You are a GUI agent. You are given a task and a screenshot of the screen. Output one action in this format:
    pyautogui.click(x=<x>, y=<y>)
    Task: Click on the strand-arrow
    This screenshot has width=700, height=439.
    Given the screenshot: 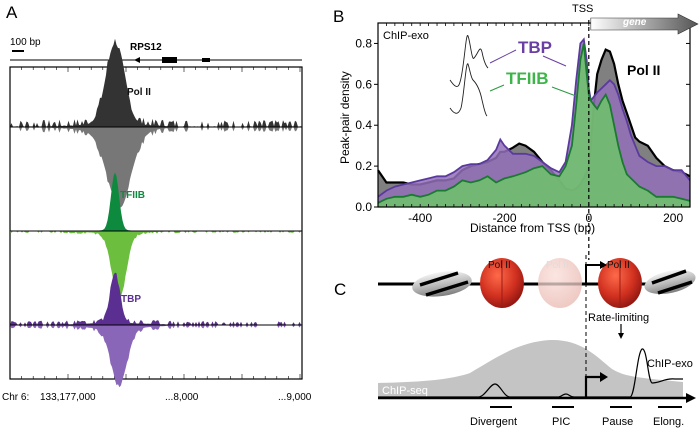 What is the action you would take?
    pyautogui.click(x=137, y=60)
    